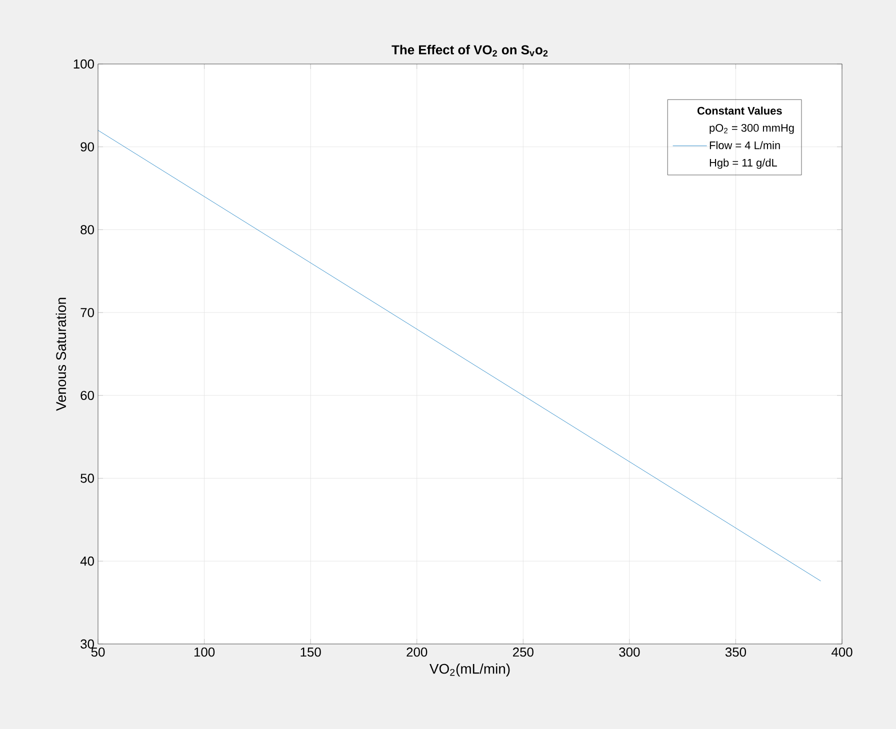 This screenshot has height=729, width=896. What do you see at coordinates (735, 652) in the screenshot?
I see `x-tick-label: 350` at bounding box center [735, 652].